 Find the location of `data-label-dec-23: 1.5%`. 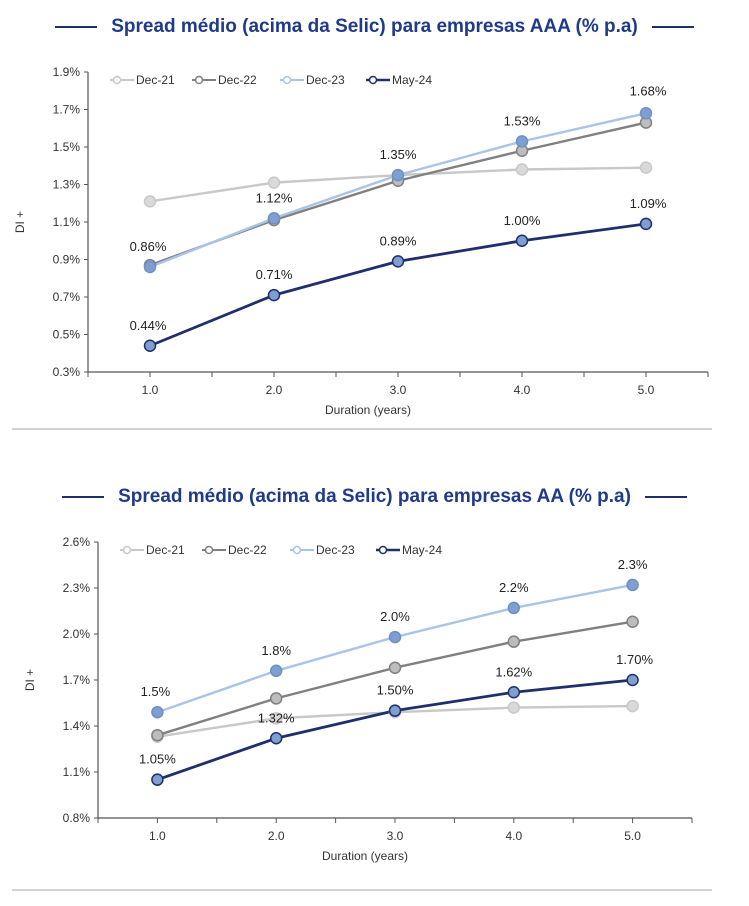

data-label-dec-23: 1.5% is located at coordinates (156, 691).